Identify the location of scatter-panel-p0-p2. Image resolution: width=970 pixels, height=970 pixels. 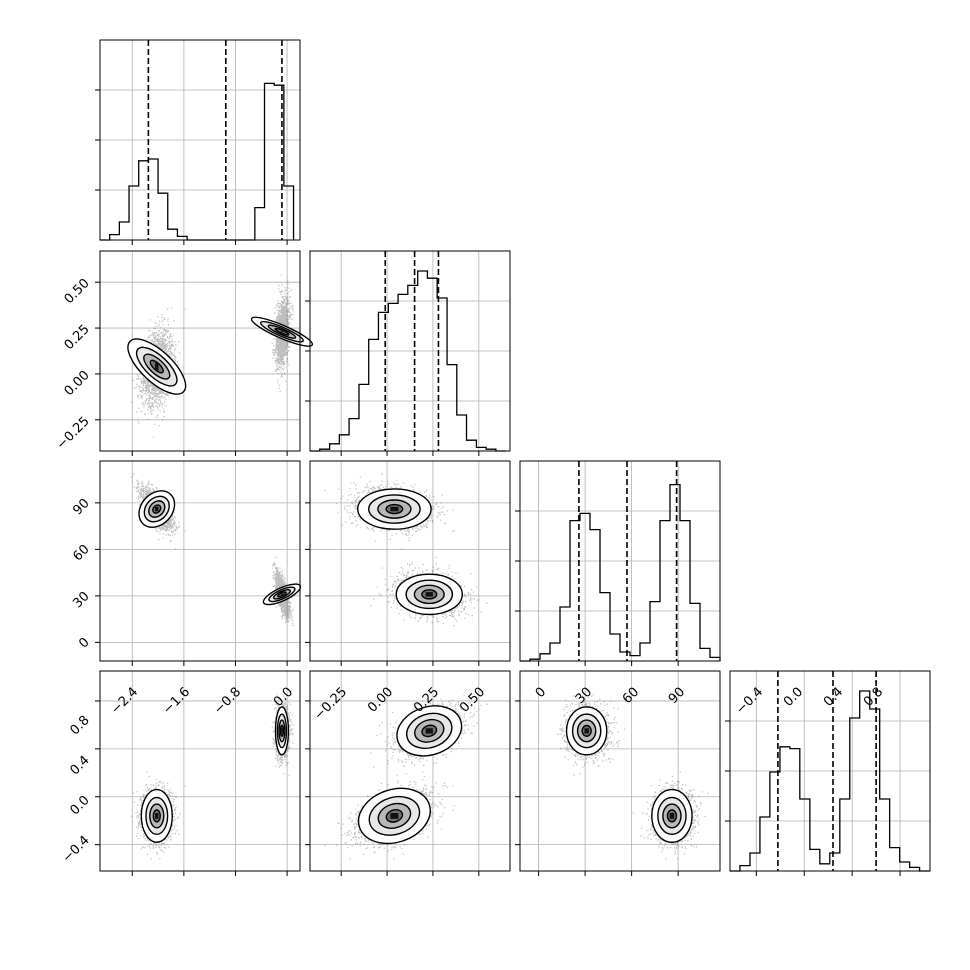
(198, 563).